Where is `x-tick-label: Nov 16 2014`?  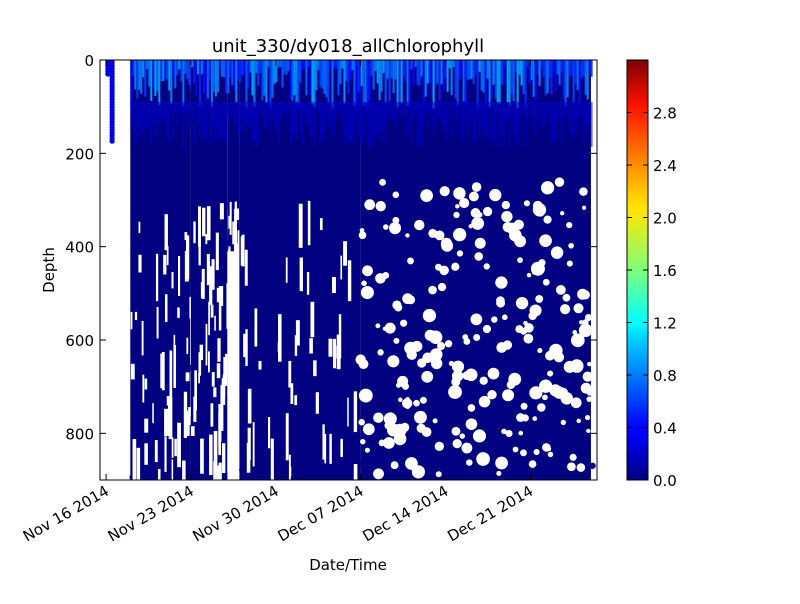
x-tick-label: Nov 16 2014 is located at coordinates (66, 514).